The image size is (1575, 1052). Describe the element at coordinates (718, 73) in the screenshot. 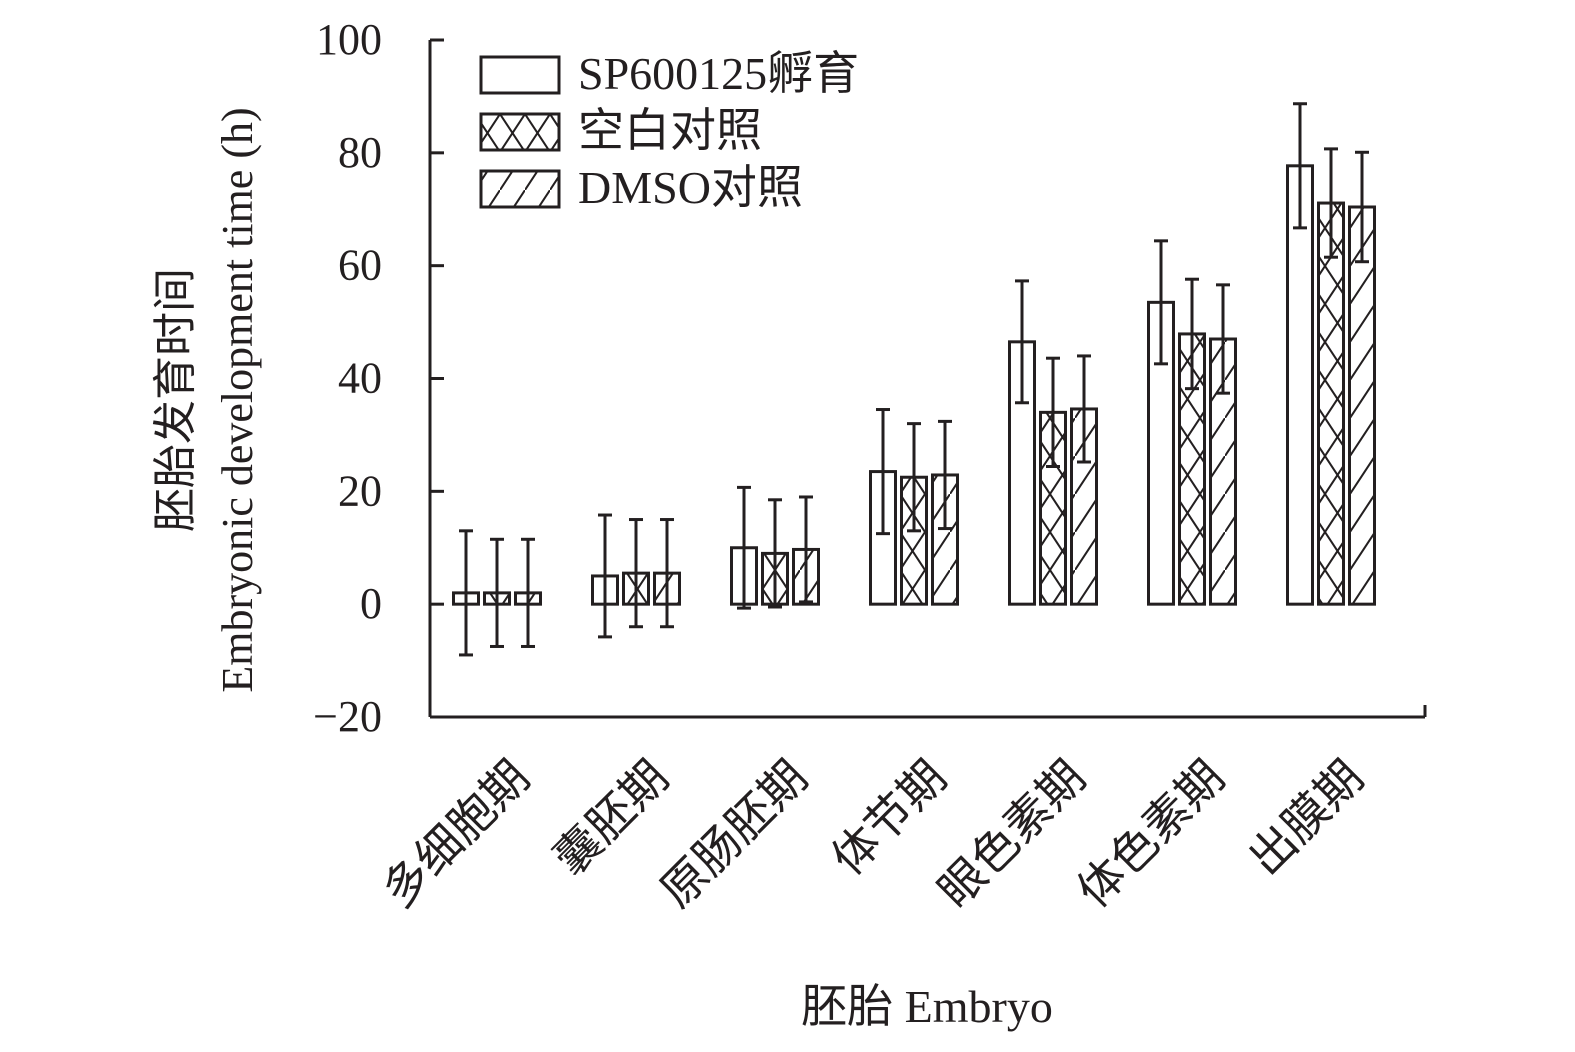

I see `legend-label: SP600125孵育` at that location.